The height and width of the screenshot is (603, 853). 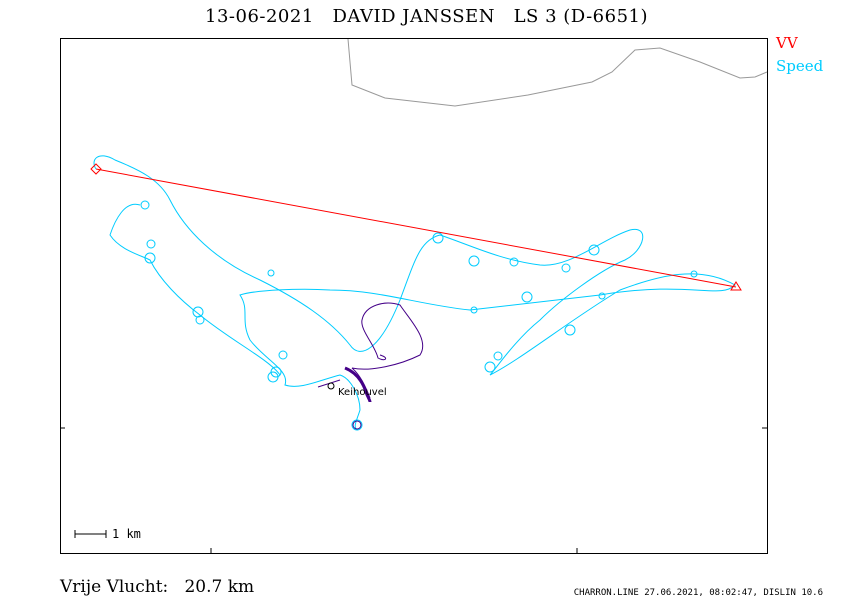 What do you see at coordinates (416, 228) in the screenshot?
I see `vv-line` at bounding box center [416, 228].